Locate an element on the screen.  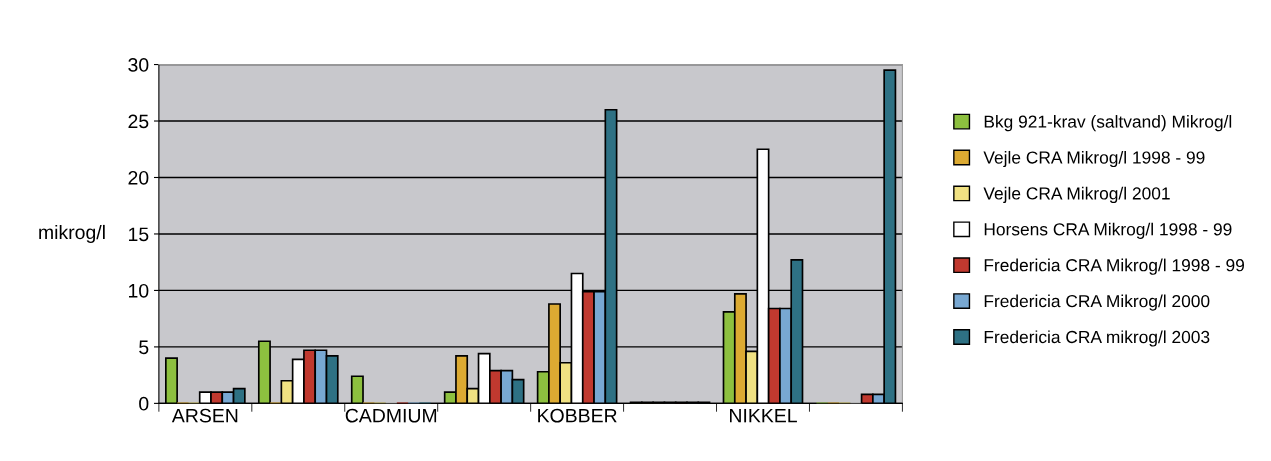
legend-label: Horsens CRA Mikrog/l 1998 - 99 is located at coordinates (1108, 230).